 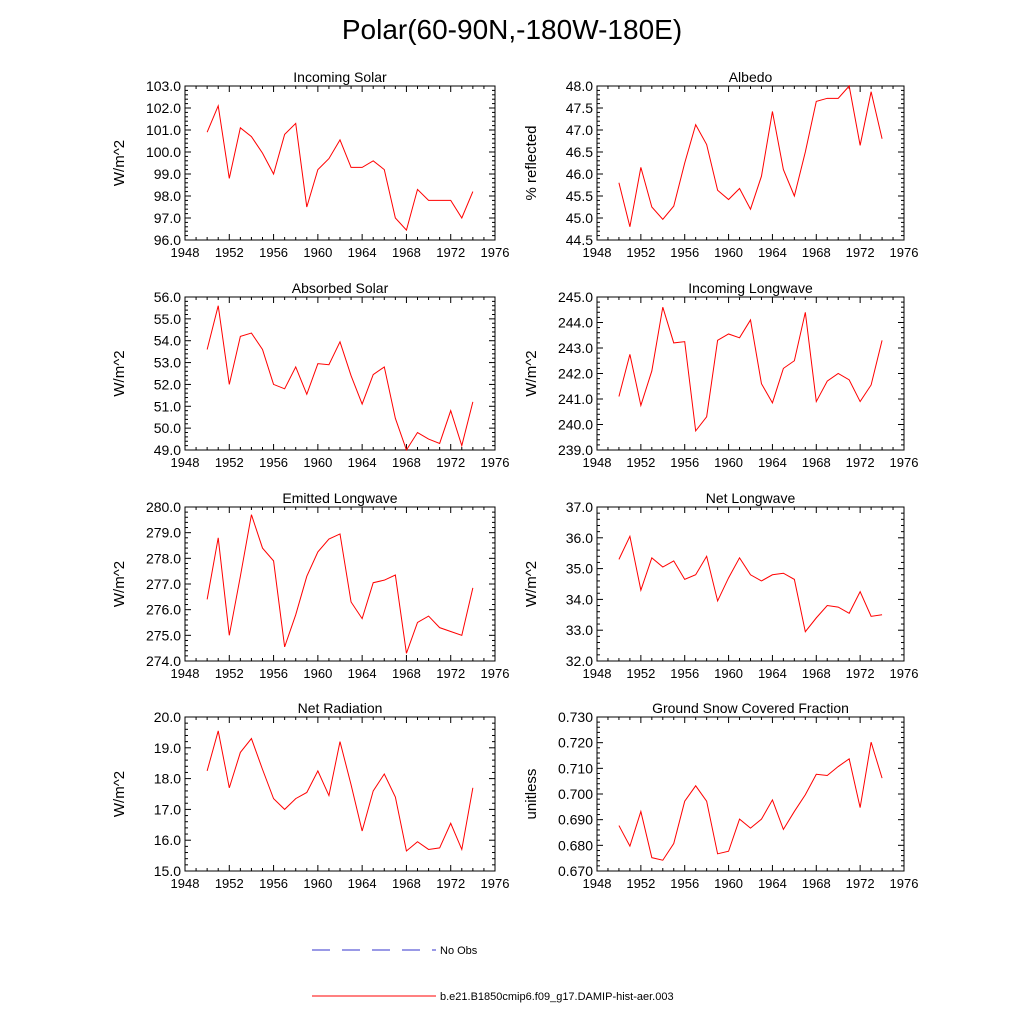 What do you see at coordinates (167, 871) in the screenshot?
I see `y-tick-label: 15.0` at bounding box center [167, 871].